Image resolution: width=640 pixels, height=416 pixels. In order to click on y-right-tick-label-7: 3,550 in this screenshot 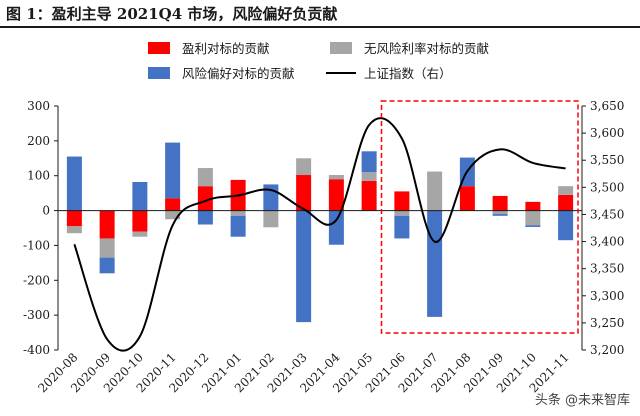, I will do `click(607, 160)`.